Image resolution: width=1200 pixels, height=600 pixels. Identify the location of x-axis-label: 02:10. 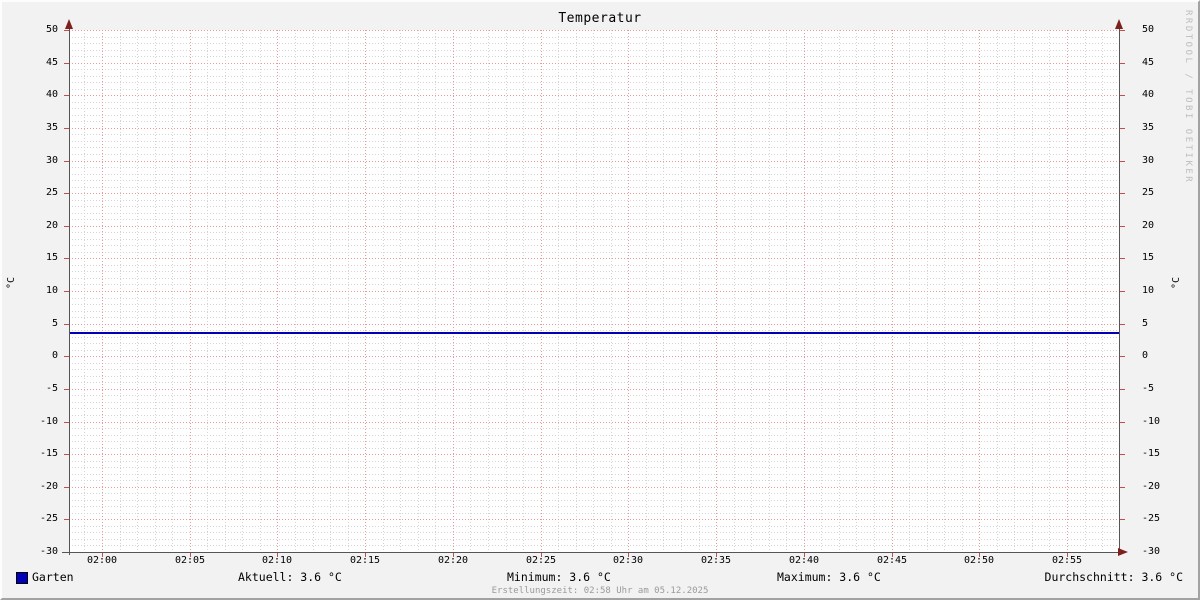
(277, 560).